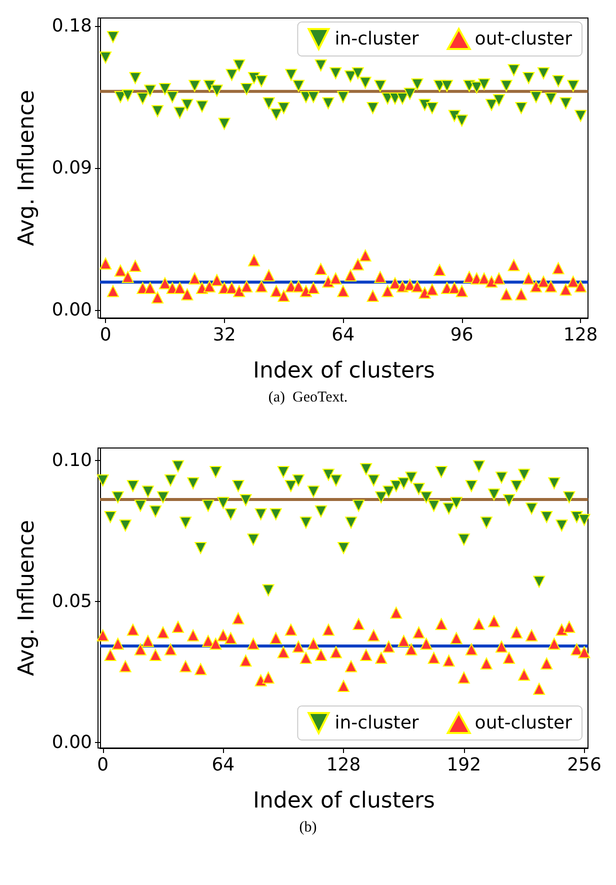  I want to click on y-tick-label: 0.09, so click(72, 168).